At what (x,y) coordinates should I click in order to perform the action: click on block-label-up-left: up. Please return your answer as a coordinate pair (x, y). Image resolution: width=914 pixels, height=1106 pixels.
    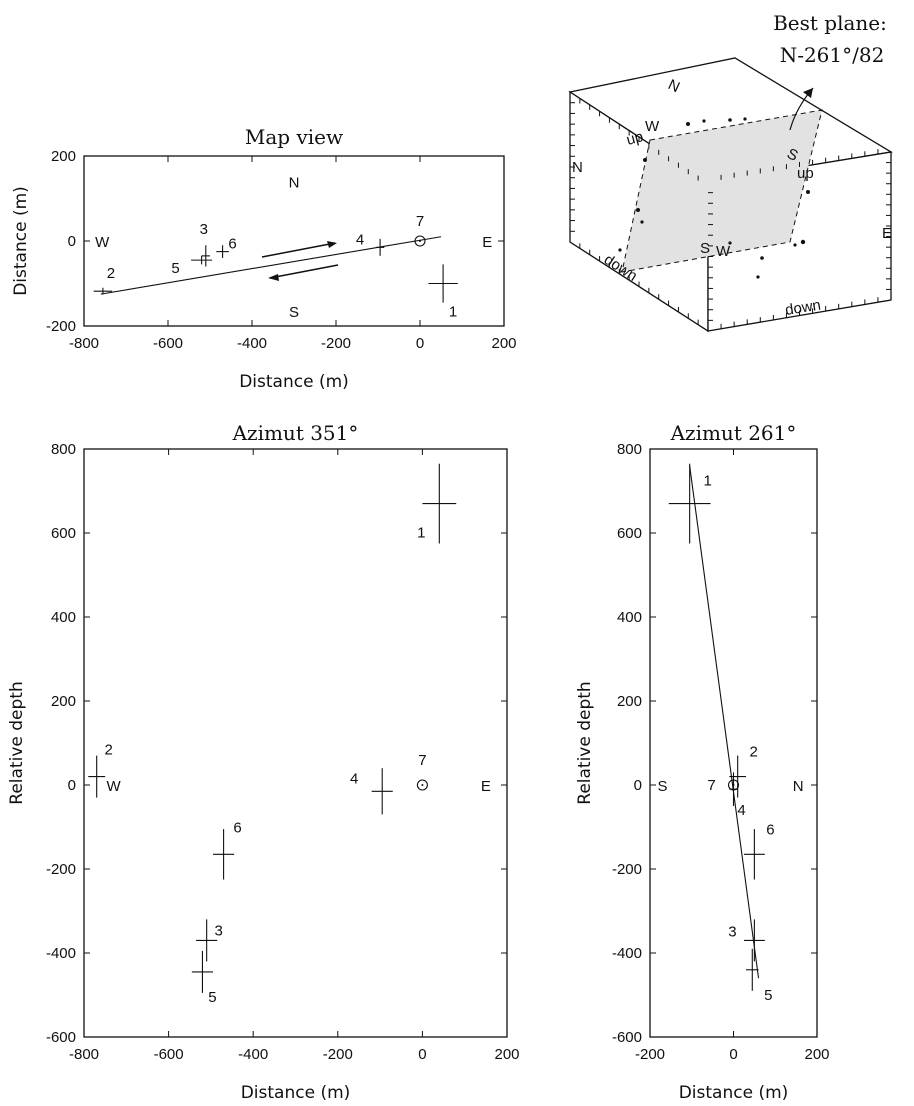
    Looking at the image, I should click on (635, 138).